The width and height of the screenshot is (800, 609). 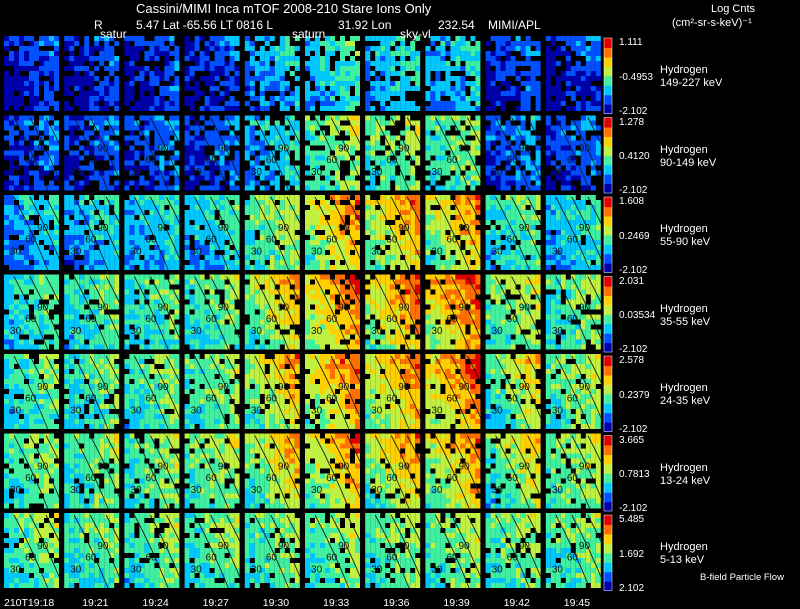 I want to click on contour-label: 60, so click(x=212, y=160).